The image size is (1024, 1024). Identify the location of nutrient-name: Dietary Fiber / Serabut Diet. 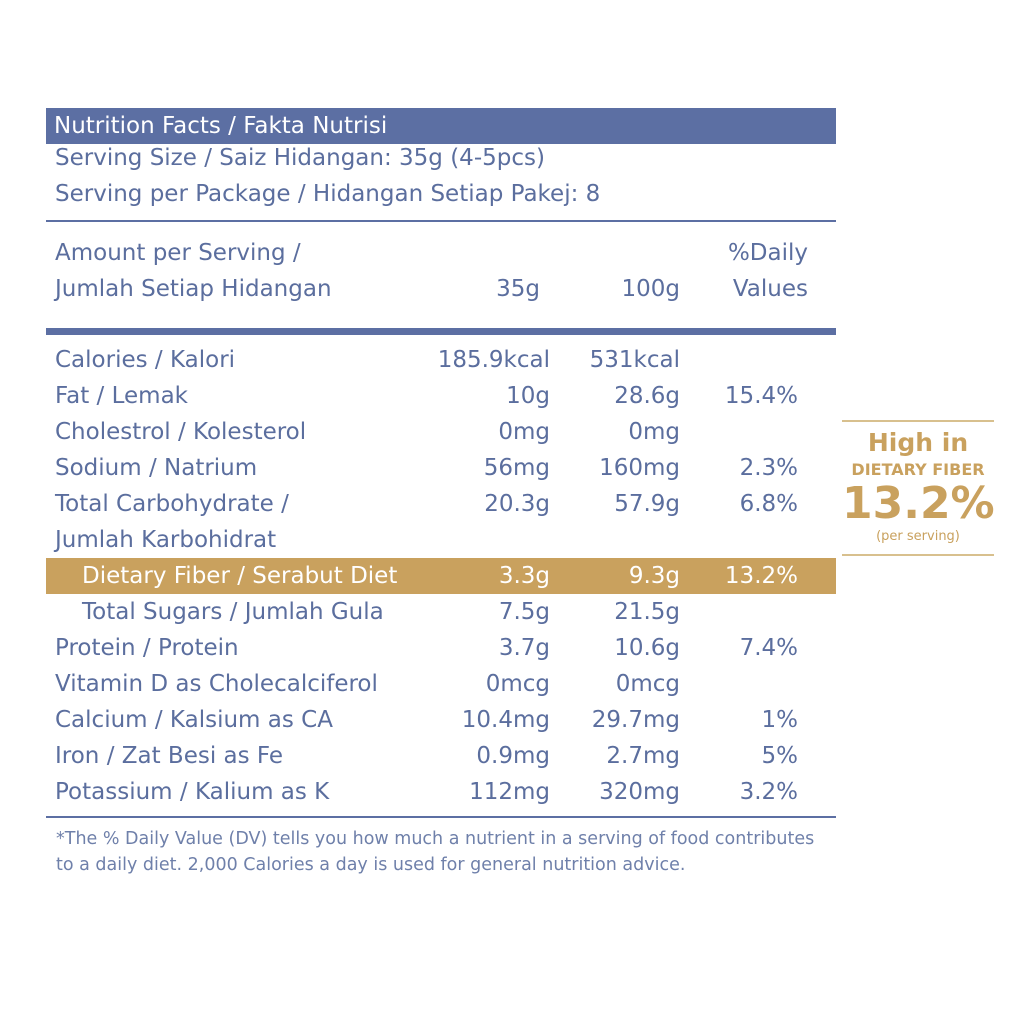
(240, 576).